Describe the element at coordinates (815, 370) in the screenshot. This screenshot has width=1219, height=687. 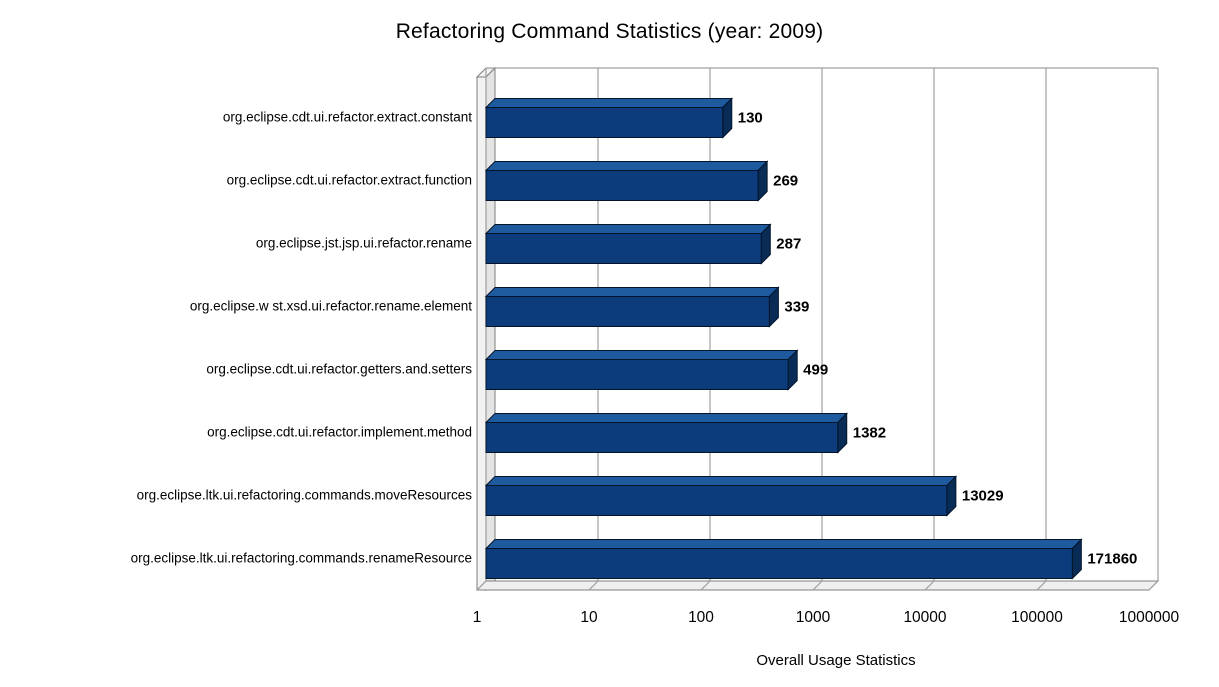
I see `bar-value-label: 499` at that location.